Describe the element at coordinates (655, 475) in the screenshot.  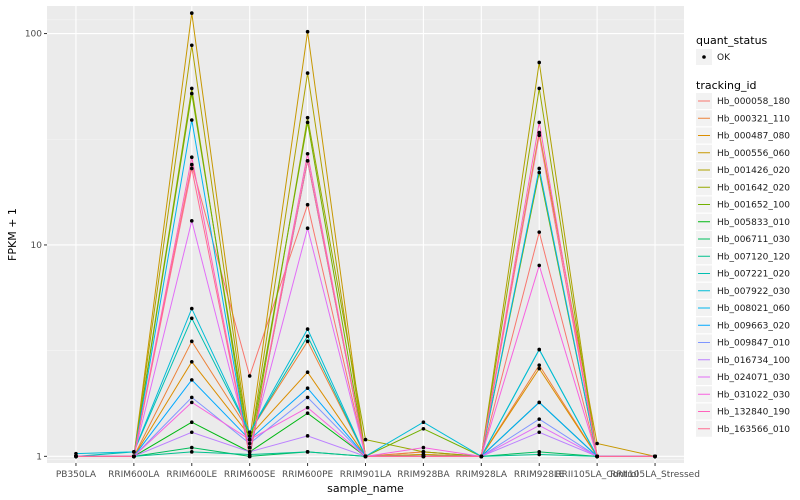
I see `x-tick-label: RRII105LA_Stressed` at that location.